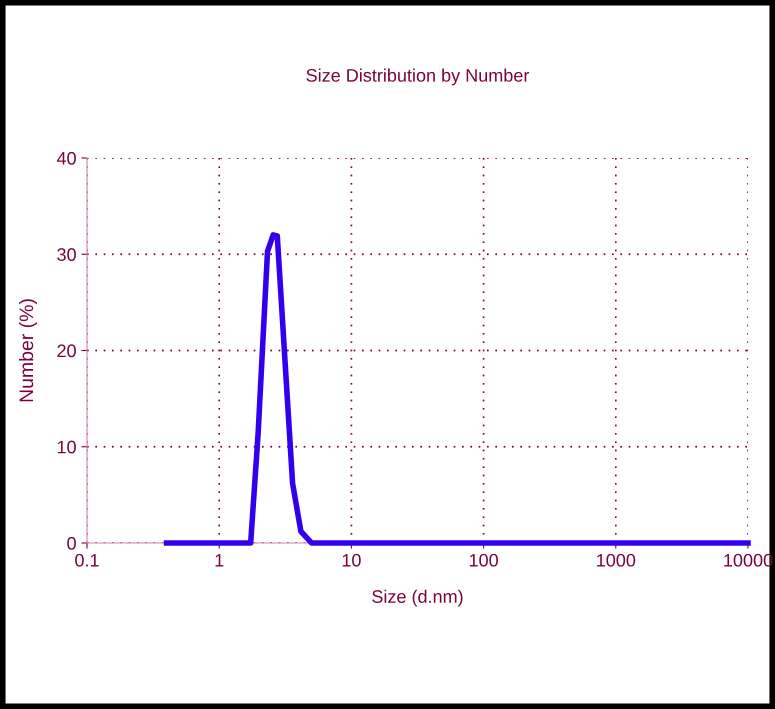 The image size is (775, 709). Describe the element at coordinates (351, 560) in the screenshot. I see `x-tick-label: 10` at that location.